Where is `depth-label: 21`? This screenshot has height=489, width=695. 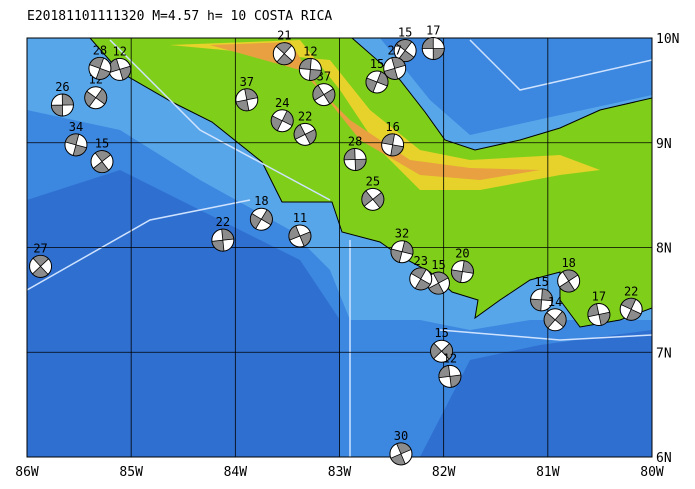 depth-label: 21 is located at coordinates (284, 36).